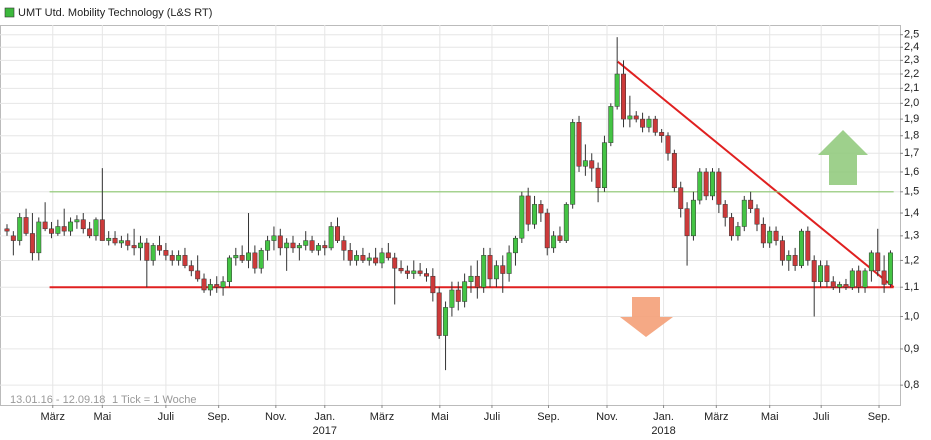 The height and width of the screenshot is (440, 931). What do you see at coordinates (911, 60) in the screenshot?
I see `y-tick-label: 2,3` at bounding box center [911, 60].